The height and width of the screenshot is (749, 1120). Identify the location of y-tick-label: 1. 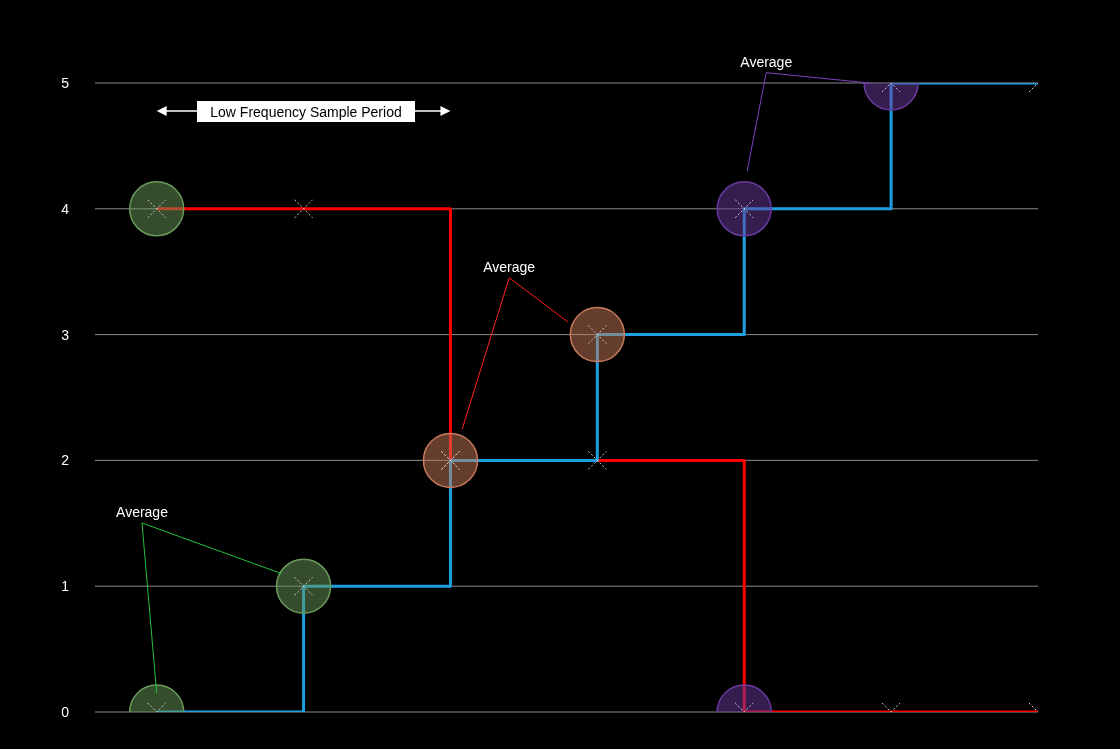
(65, 586).